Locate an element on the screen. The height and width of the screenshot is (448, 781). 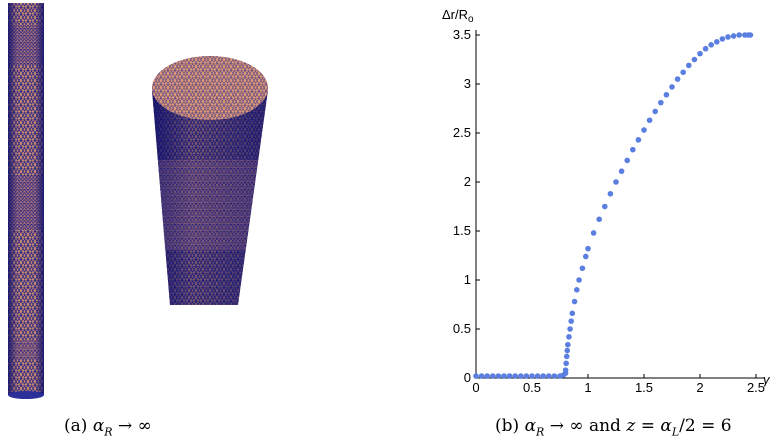
caption-a-tag: (a) is located at coordinates (76, 426).